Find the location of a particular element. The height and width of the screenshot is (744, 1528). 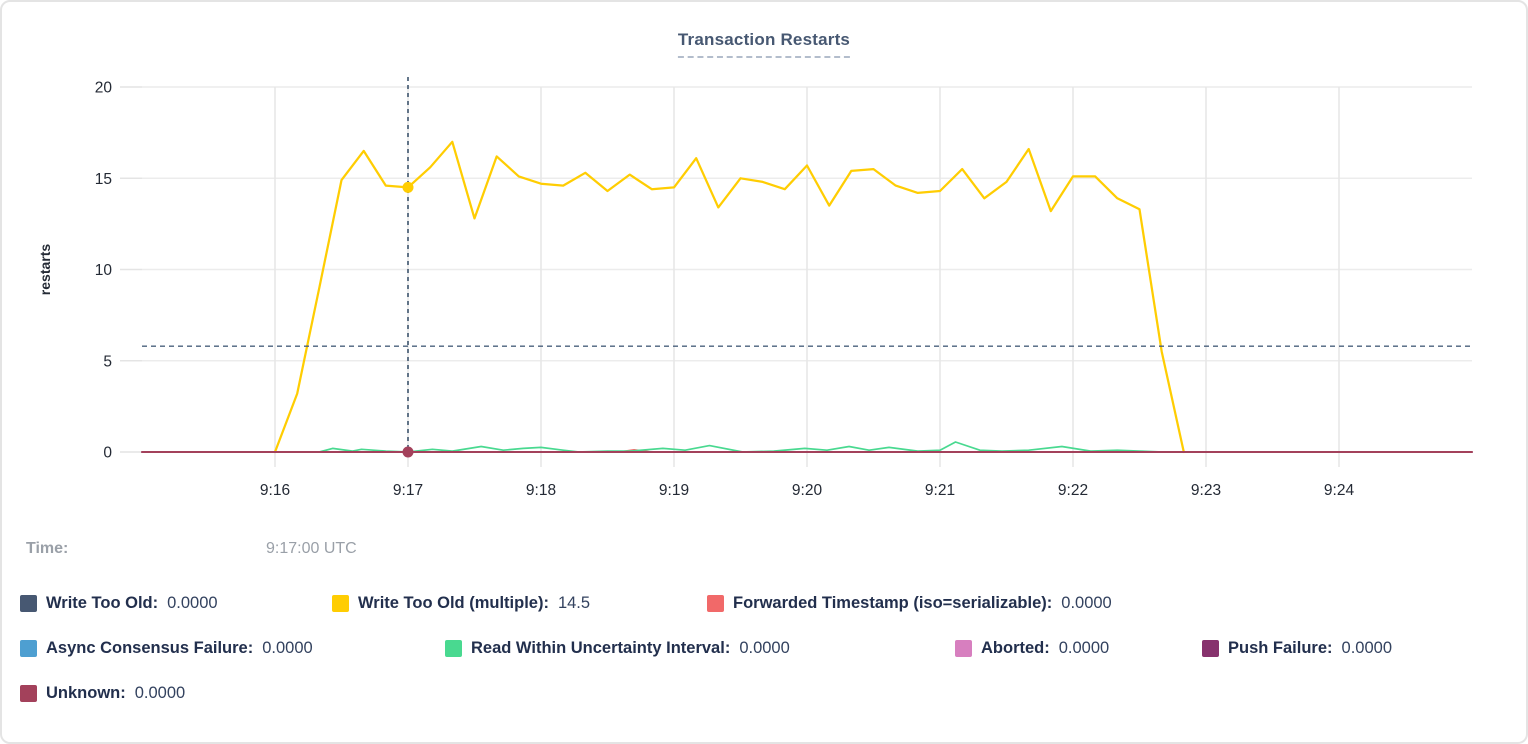

y-tick-label: 5 is located at coordinates (107, 361).